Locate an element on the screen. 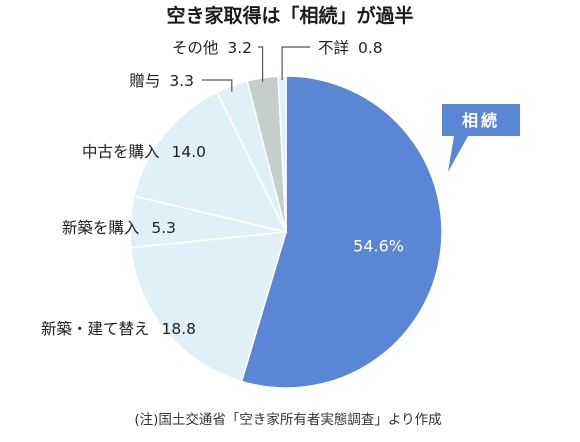  slice-value-souzoku: 54.6% is located at coordinates (378, 246).